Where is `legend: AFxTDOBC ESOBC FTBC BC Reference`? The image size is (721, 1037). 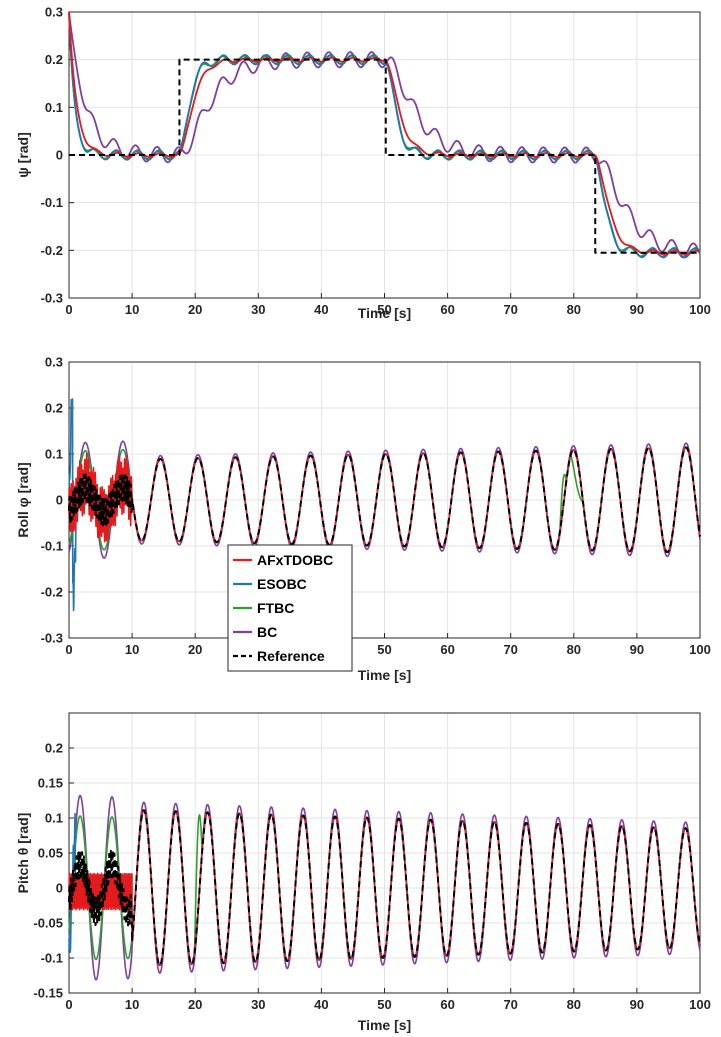 legend: AFxTDOBC ESOBC FTBC BC Reference is located at coordinates (290, 608).